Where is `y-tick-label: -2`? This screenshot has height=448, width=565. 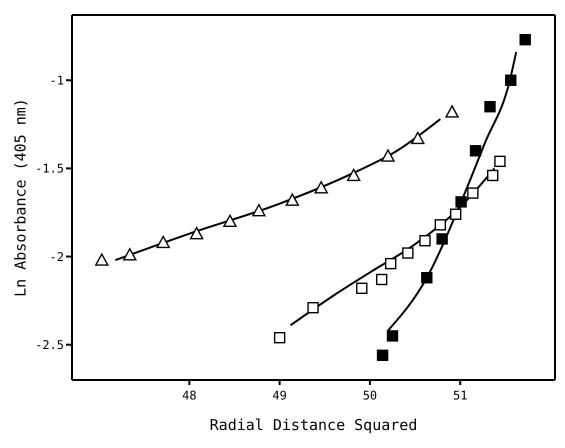 y-tick-label: -2 is located at coordinates (57, 257).